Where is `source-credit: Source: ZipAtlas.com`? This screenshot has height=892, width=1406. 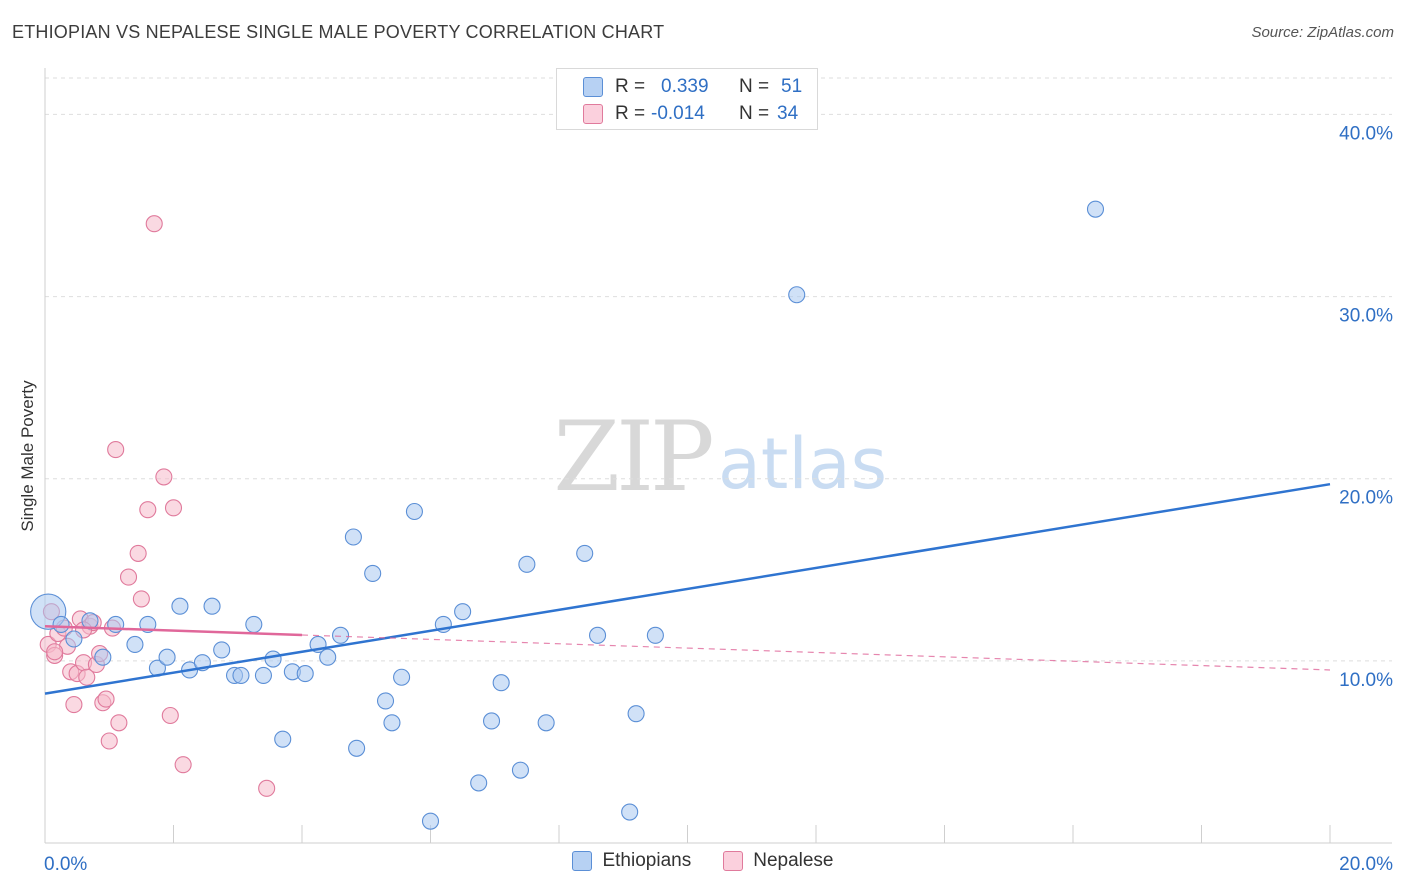
source-credit: Source: ZipAtlas.com is located at coordinates (1322, 32).